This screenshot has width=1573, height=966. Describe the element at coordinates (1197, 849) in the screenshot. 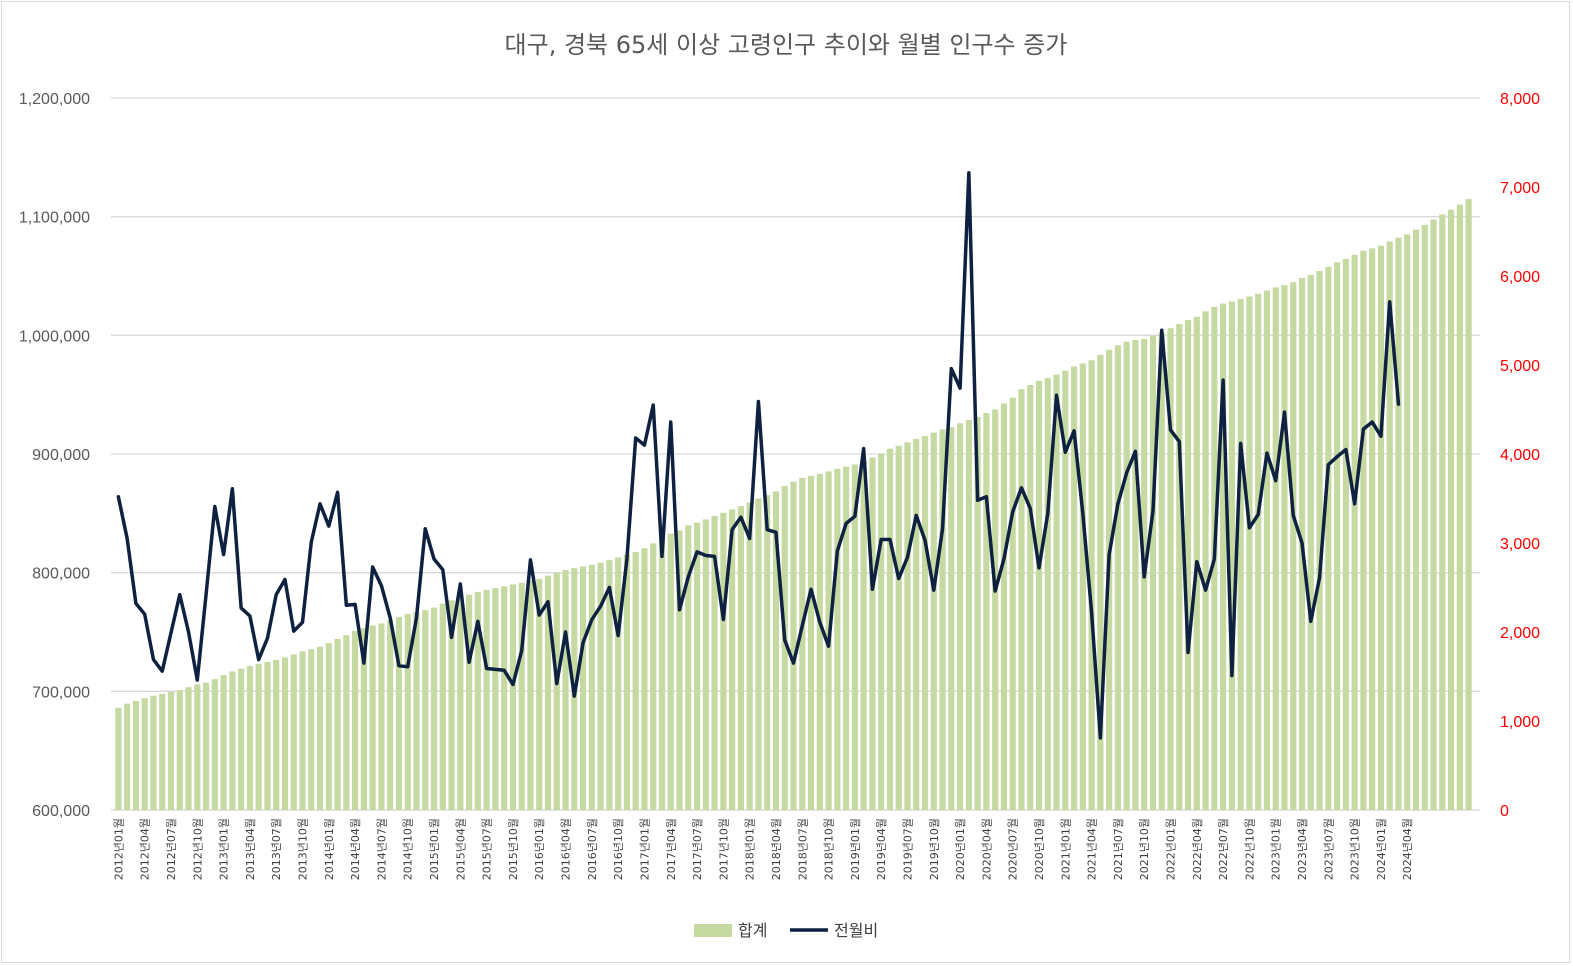

I see `x-axis-tick-label: 2022년04월` at that location.